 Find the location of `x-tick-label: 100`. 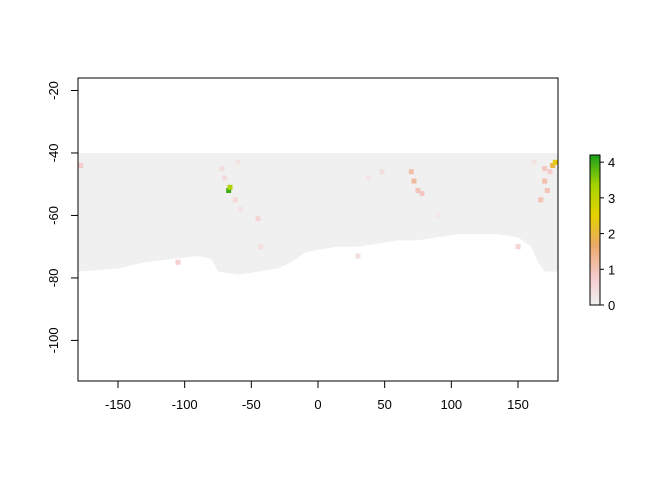

x-tick-label: 100 is located at coordinates (451, 404).